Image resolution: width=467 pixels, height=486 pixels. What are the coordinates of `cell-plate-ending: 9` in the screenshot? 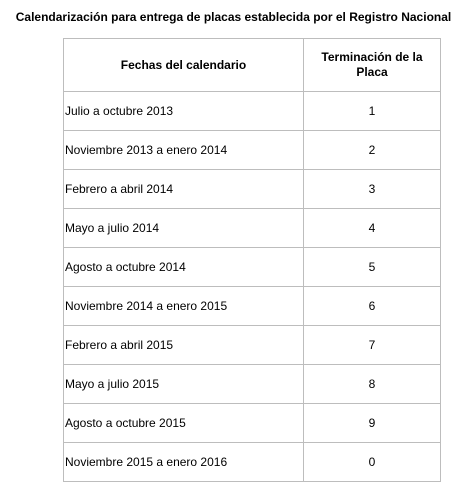 It's located at (372, 423).